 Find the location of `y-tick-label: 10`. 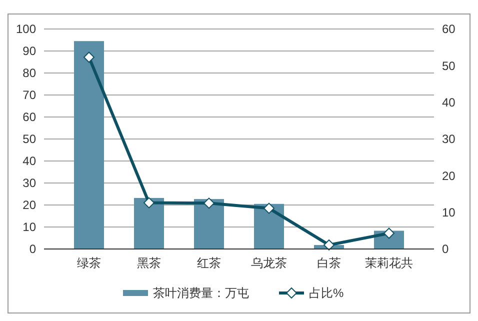

y-tick-label: 10 is located at coordinates (29, 227).